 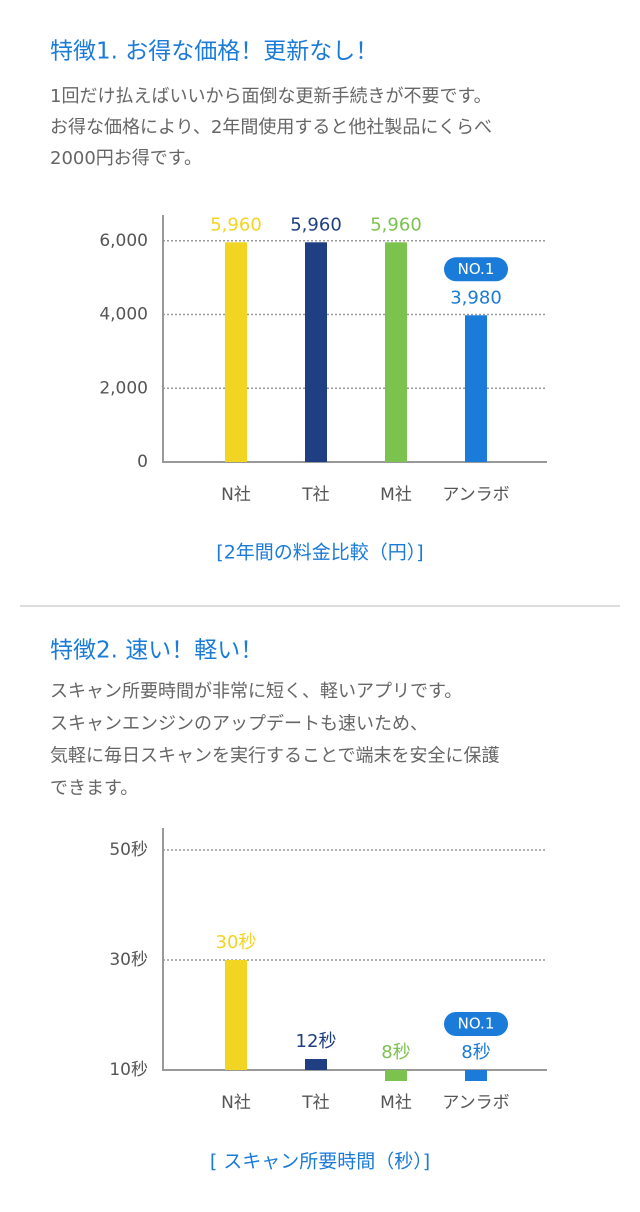 I want to click on y-tick-label: 4,000, so click(x=123, y=315).